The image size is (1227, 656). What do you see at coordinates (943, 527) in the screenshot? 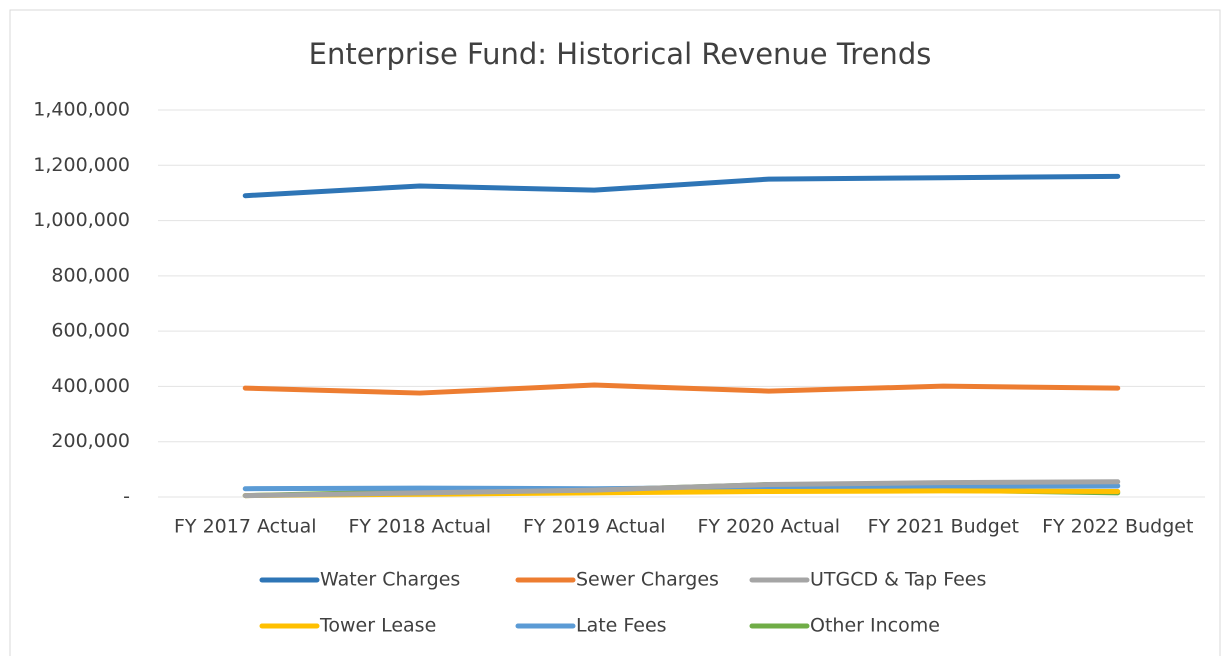
I see `x-tick-label: FY 2021 Budget` at bounding box center [943, 527].